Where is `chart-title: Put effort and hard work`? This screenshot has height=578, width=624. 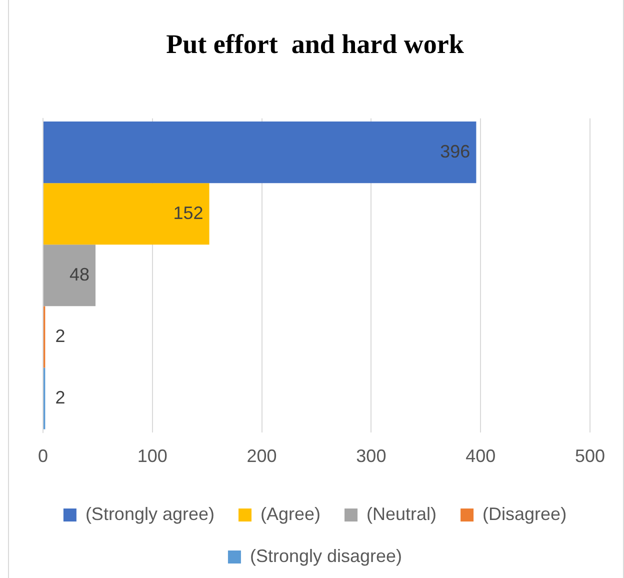 chart-title: Put effort and hard work is located at coordinates (315, 44).